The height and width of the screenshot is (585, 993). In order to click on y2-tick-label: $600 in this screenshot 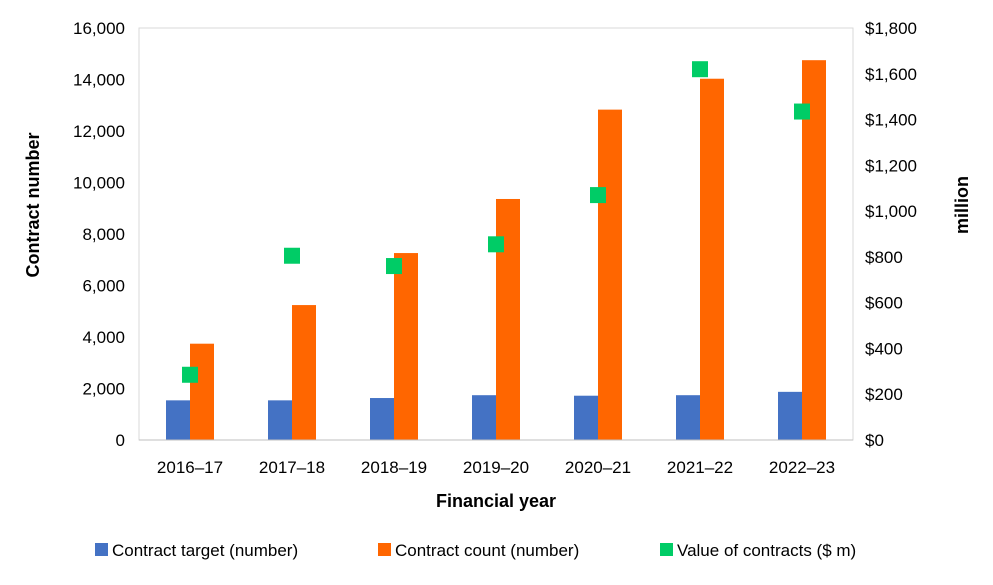, I will do `click(884, 303)`.